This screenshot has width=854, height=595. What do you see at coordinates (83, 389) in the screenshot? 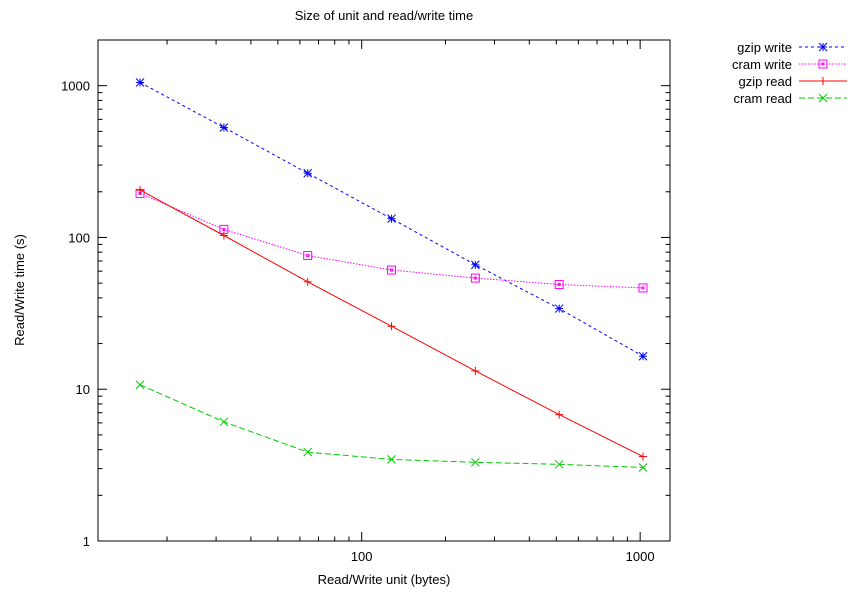
I see `y-tick-label: 10` at bounding box center [83, 389].